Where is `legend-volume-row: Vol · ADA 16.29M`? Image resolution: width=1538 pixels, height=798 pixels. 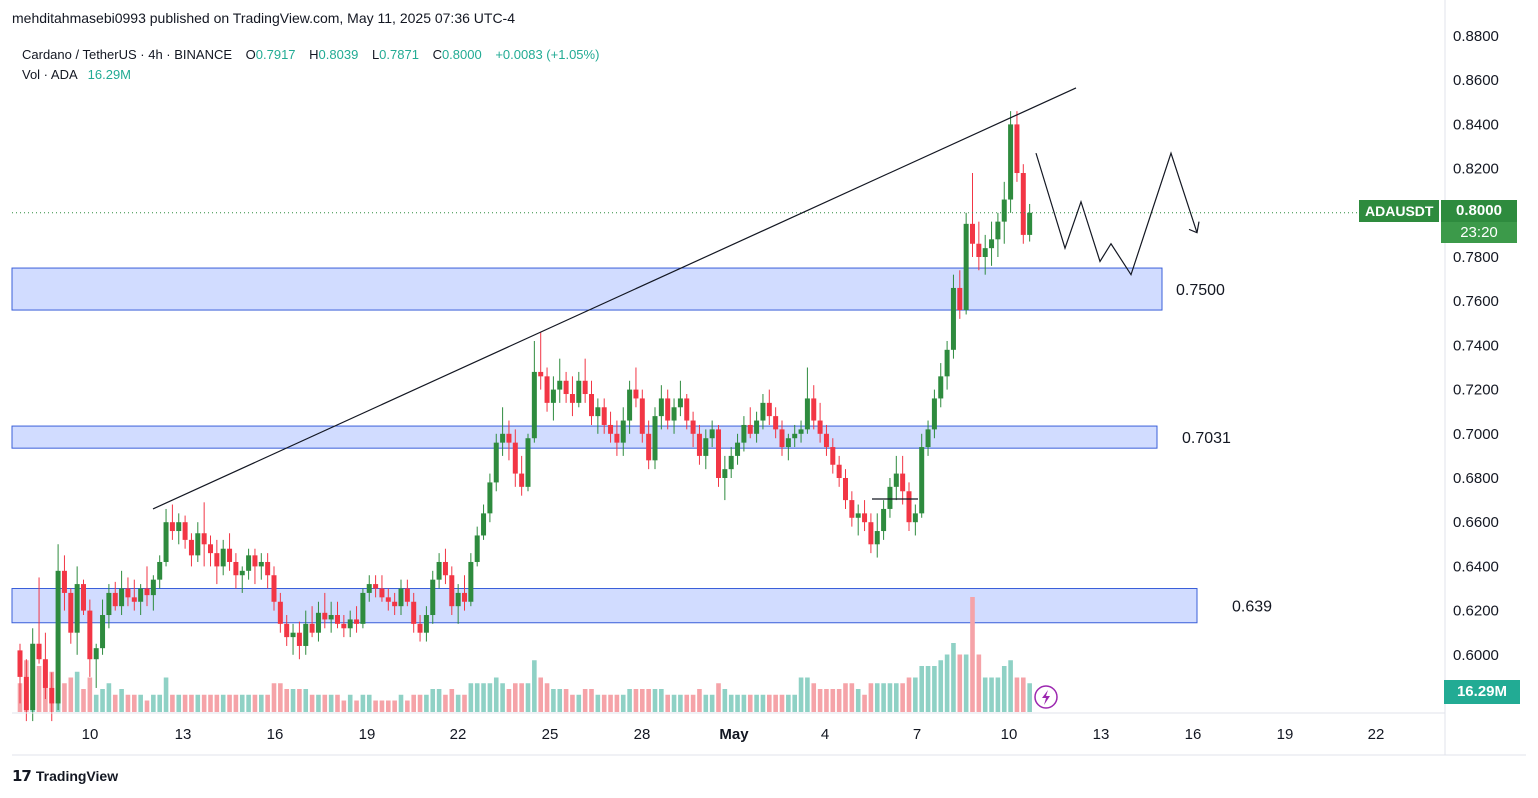
legend-volume-row: Vol · ADA 16.29M is located at coordinates (310, 75).